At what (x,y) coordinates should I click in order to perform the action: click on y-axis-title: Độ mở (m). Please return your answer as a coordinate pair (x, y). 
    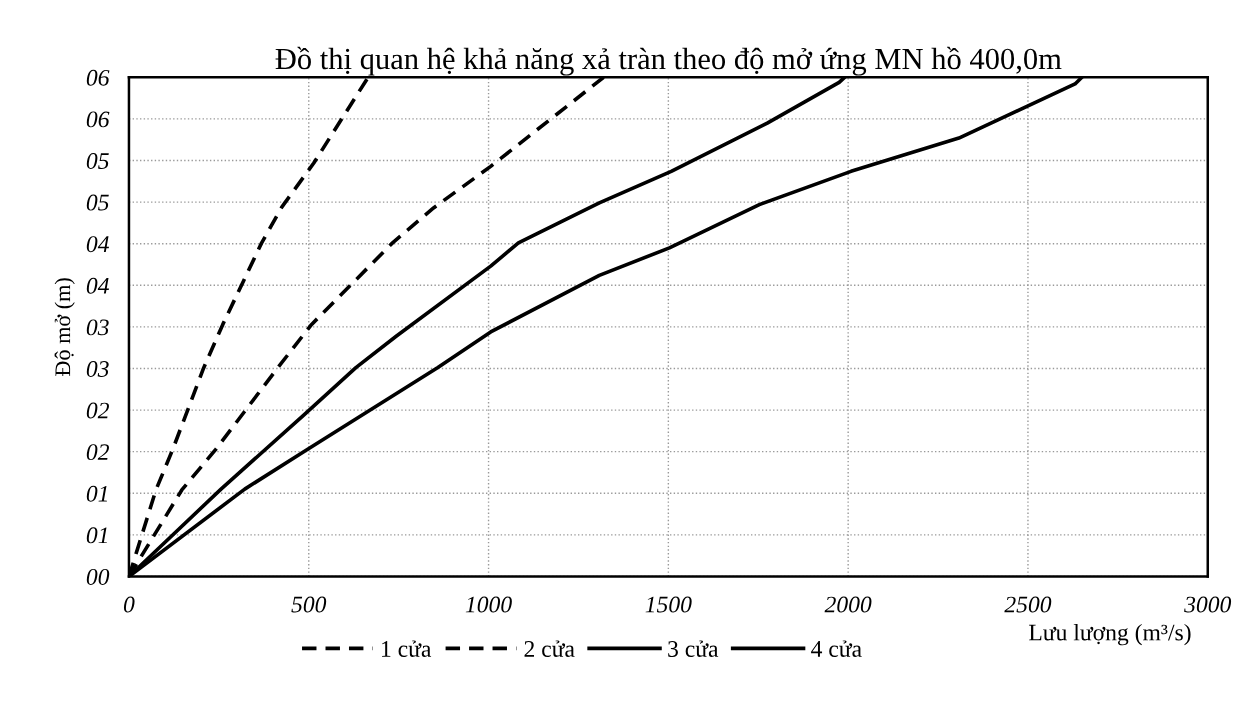
    Looking at the image, I should click on (64, 327).